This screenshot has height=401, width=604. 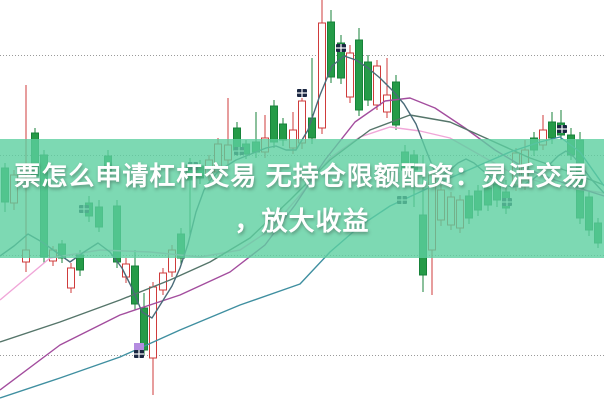 I want to click on headline-line-1: 票怎么申请杠杆交易 无持仓限额配资：灵活交易, so click(x=302, y=175).